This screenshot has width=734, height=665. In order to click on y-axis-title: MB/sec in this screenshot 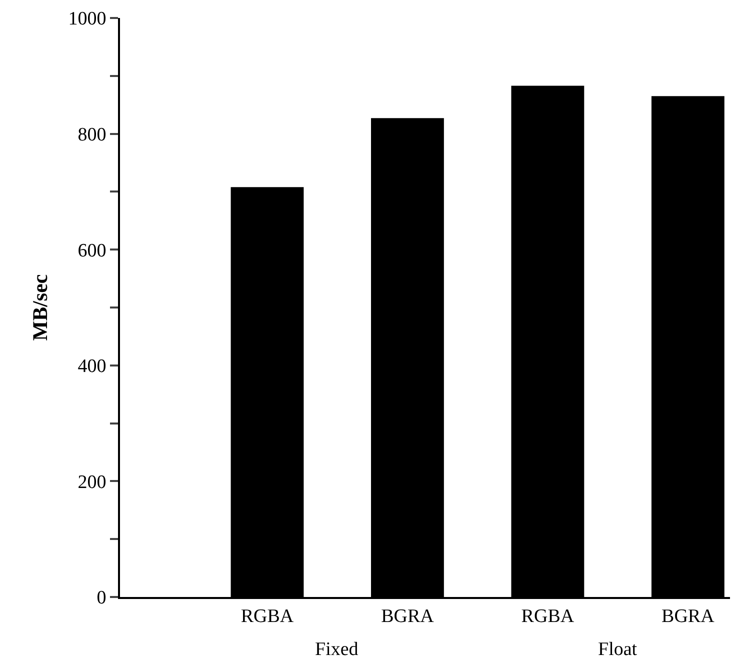, I will do `click(40, 307)`.